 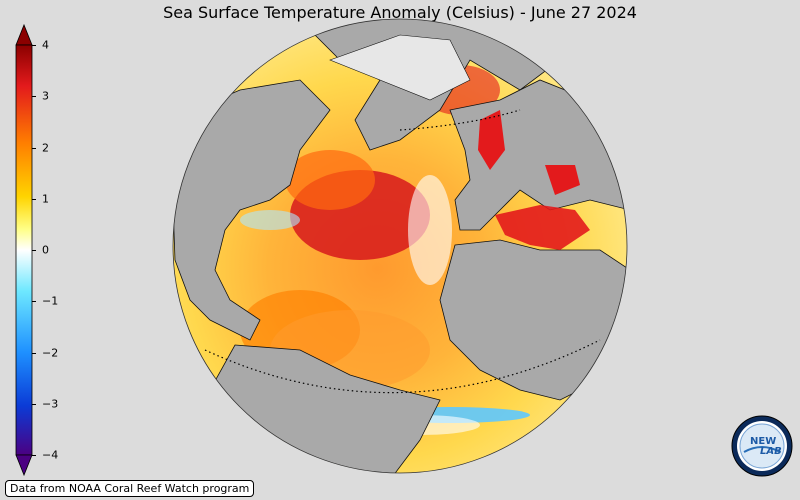 I want to click on colorbar-tick-label: −3, so click(x=50, y=404).